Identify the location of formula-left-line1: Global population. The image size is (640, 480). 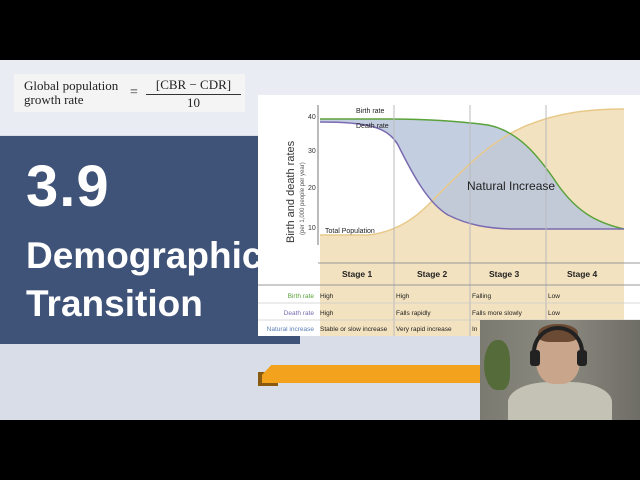
(71, 85).